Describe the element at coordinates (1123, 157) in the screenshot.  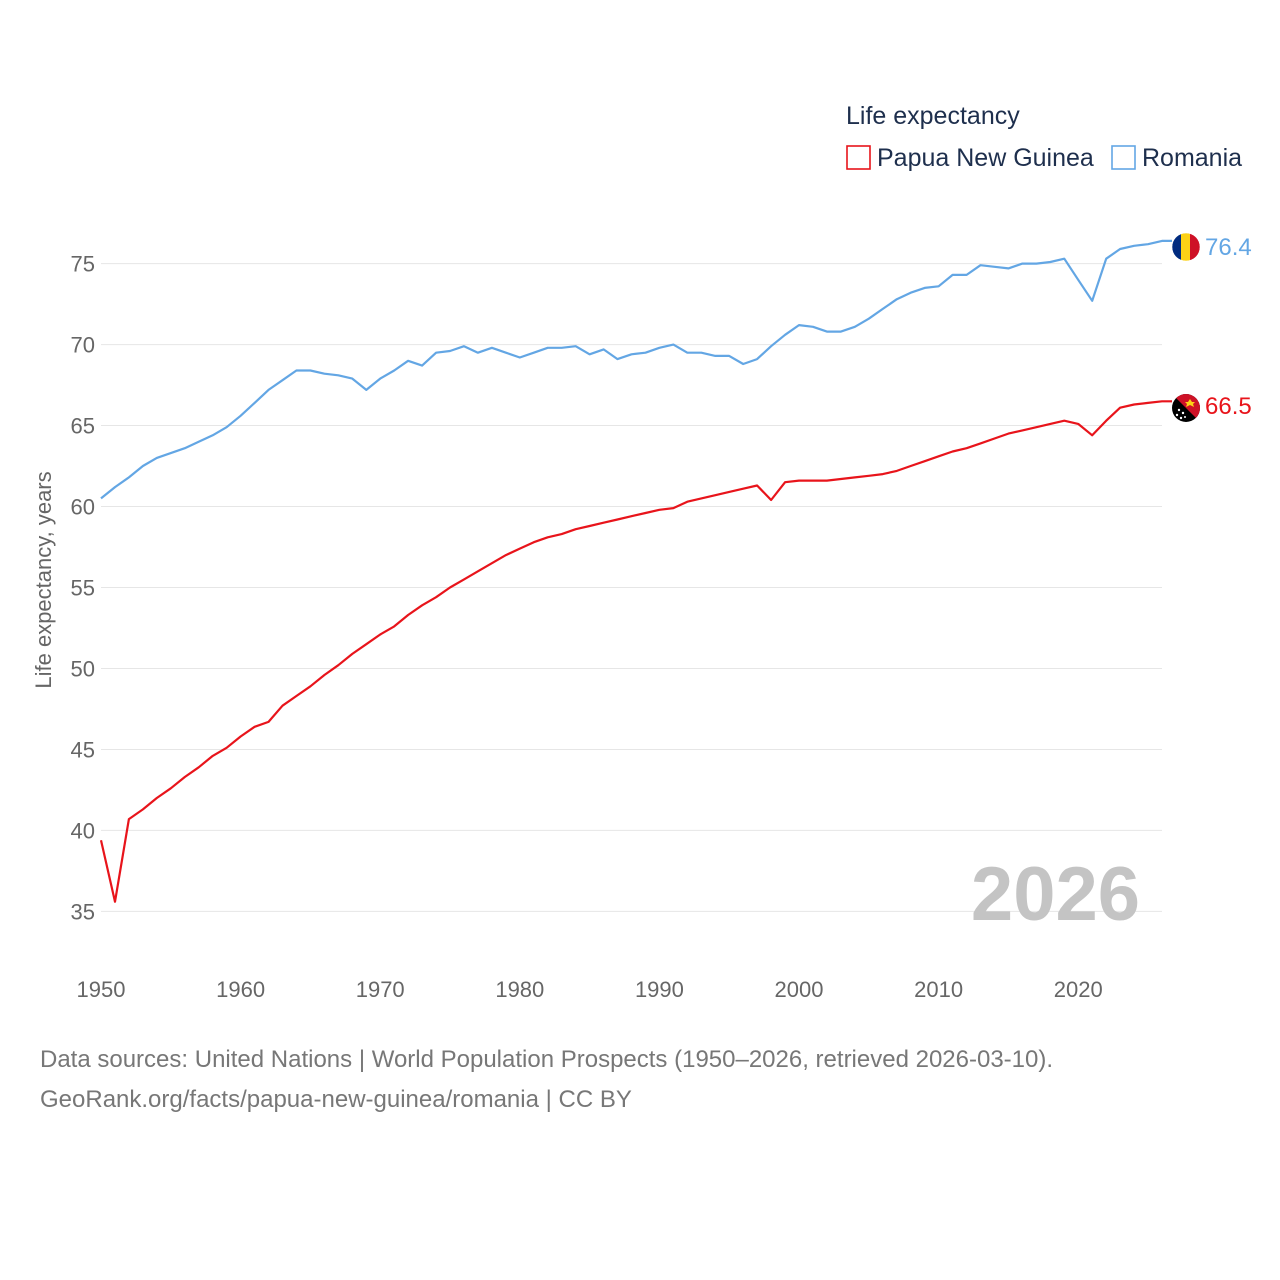
I see `legend-swatch-romania` at that location.